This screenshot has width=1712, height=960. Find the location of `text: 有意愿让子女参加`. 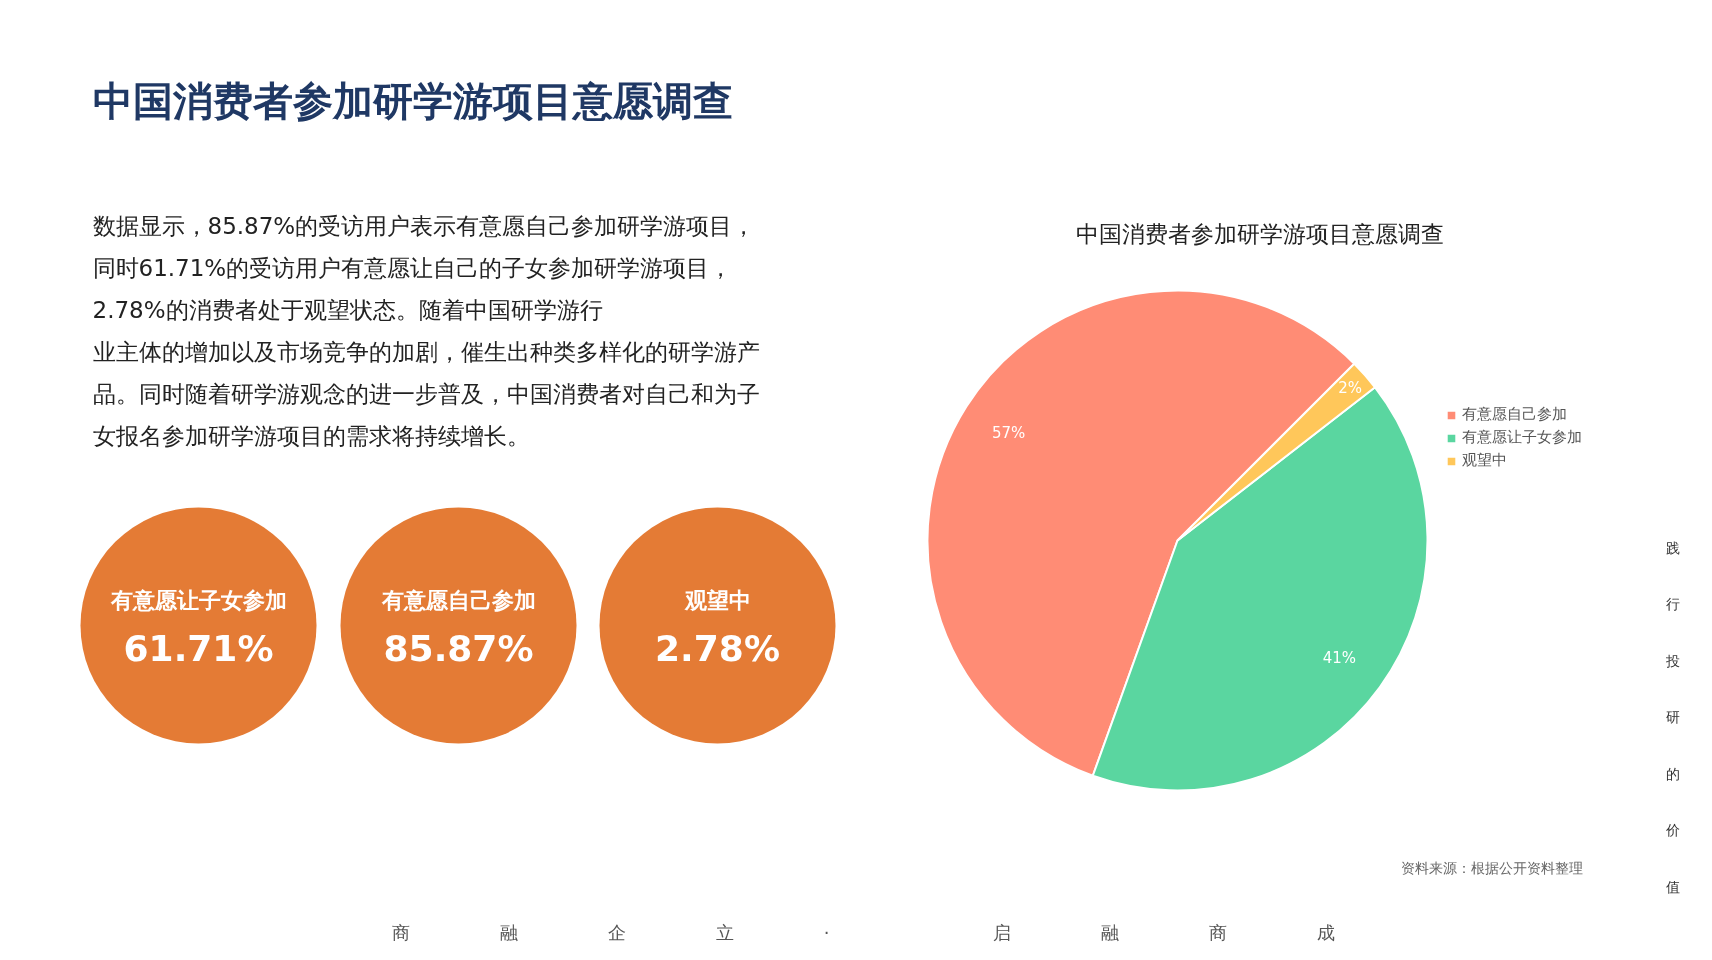

text: 有意愿让子女参加 is located at coordinates (198, 600).